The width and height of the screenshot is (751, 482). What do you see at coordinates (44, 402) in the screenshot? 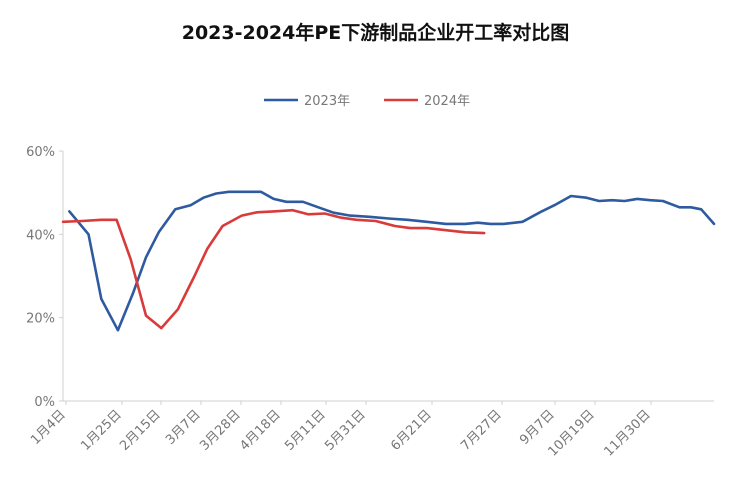
I see `y-tick-label: 0%` at bounding box center [44, 402].